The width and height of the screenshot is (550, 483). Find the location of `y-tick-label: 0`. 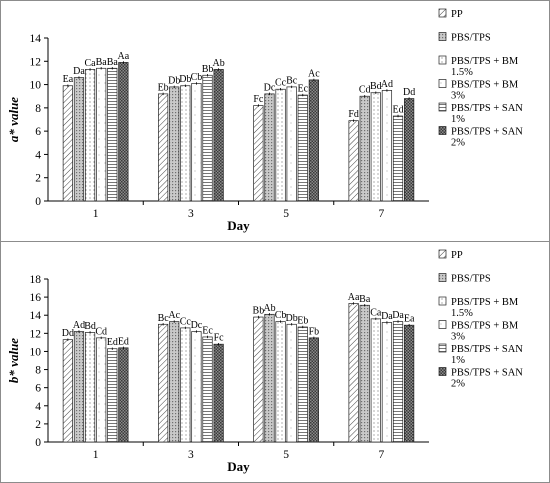

y-tick-label: 0 is located at coordinates (38, 202).